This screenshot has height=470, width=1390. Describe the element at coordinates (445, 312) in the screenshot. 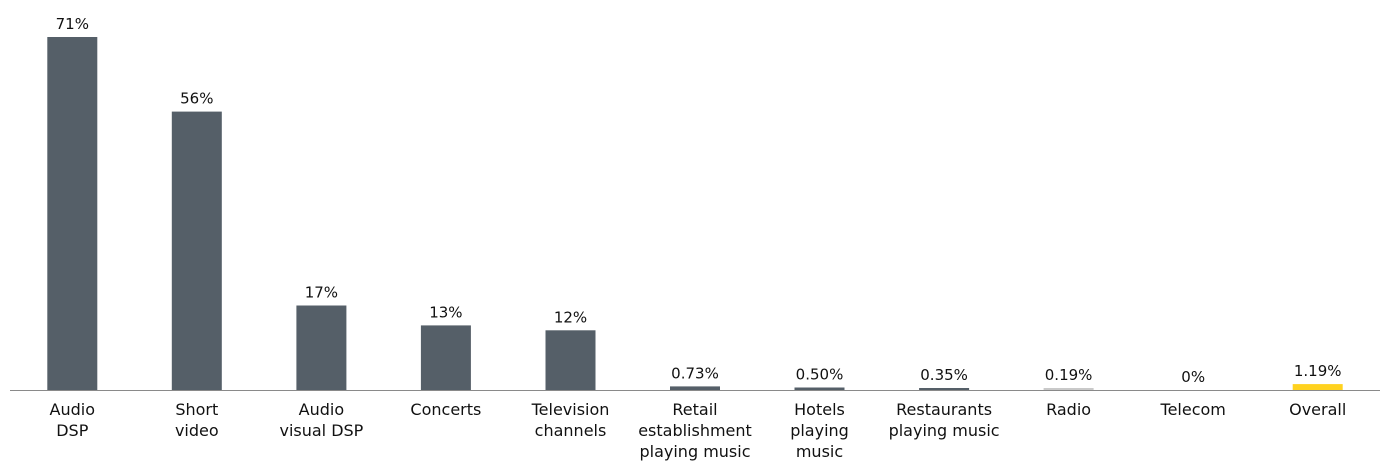

I see `value-label-3: 13%` at that location.